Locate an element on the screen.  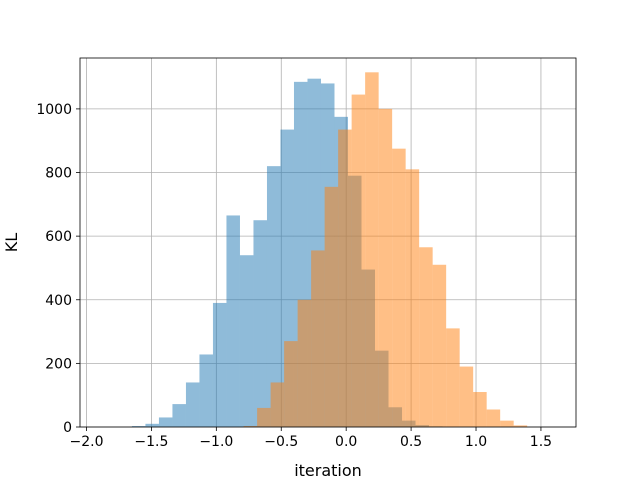
x-tick-label: −0.5 is located at coordinates (281, 442).